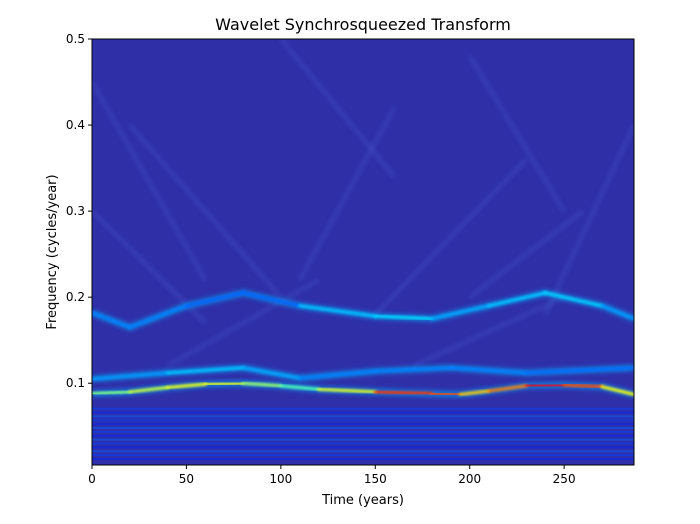 This screenshot has height=524, width=700. What do you see at coordinates (75, 383) in the screenshot?
I see `y-tick-label: 0.1` at bounding box center [75, 383].